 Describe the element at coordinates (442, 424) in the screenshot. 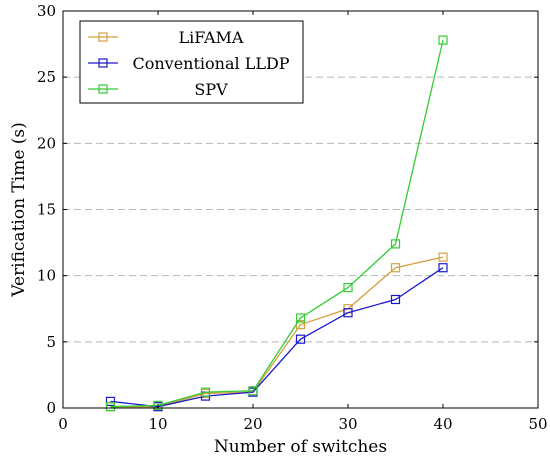

I see `x-tick-label: 40` at that location.